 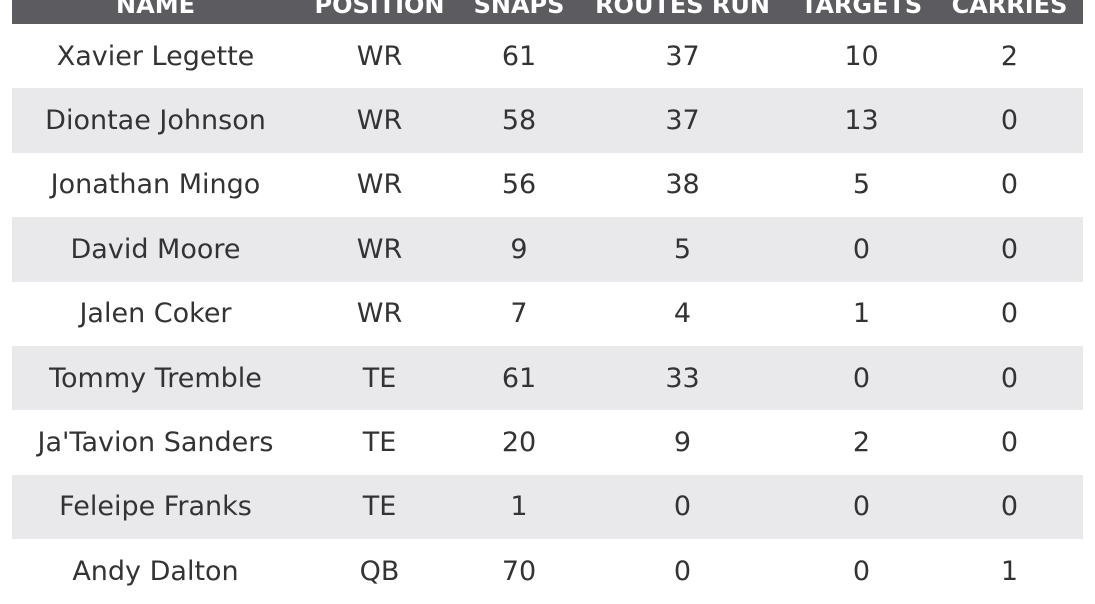 What do you see at coordinates (379, 571) in the screenshot?
I see `position-cell: QB` at bounding box center [379, 571].